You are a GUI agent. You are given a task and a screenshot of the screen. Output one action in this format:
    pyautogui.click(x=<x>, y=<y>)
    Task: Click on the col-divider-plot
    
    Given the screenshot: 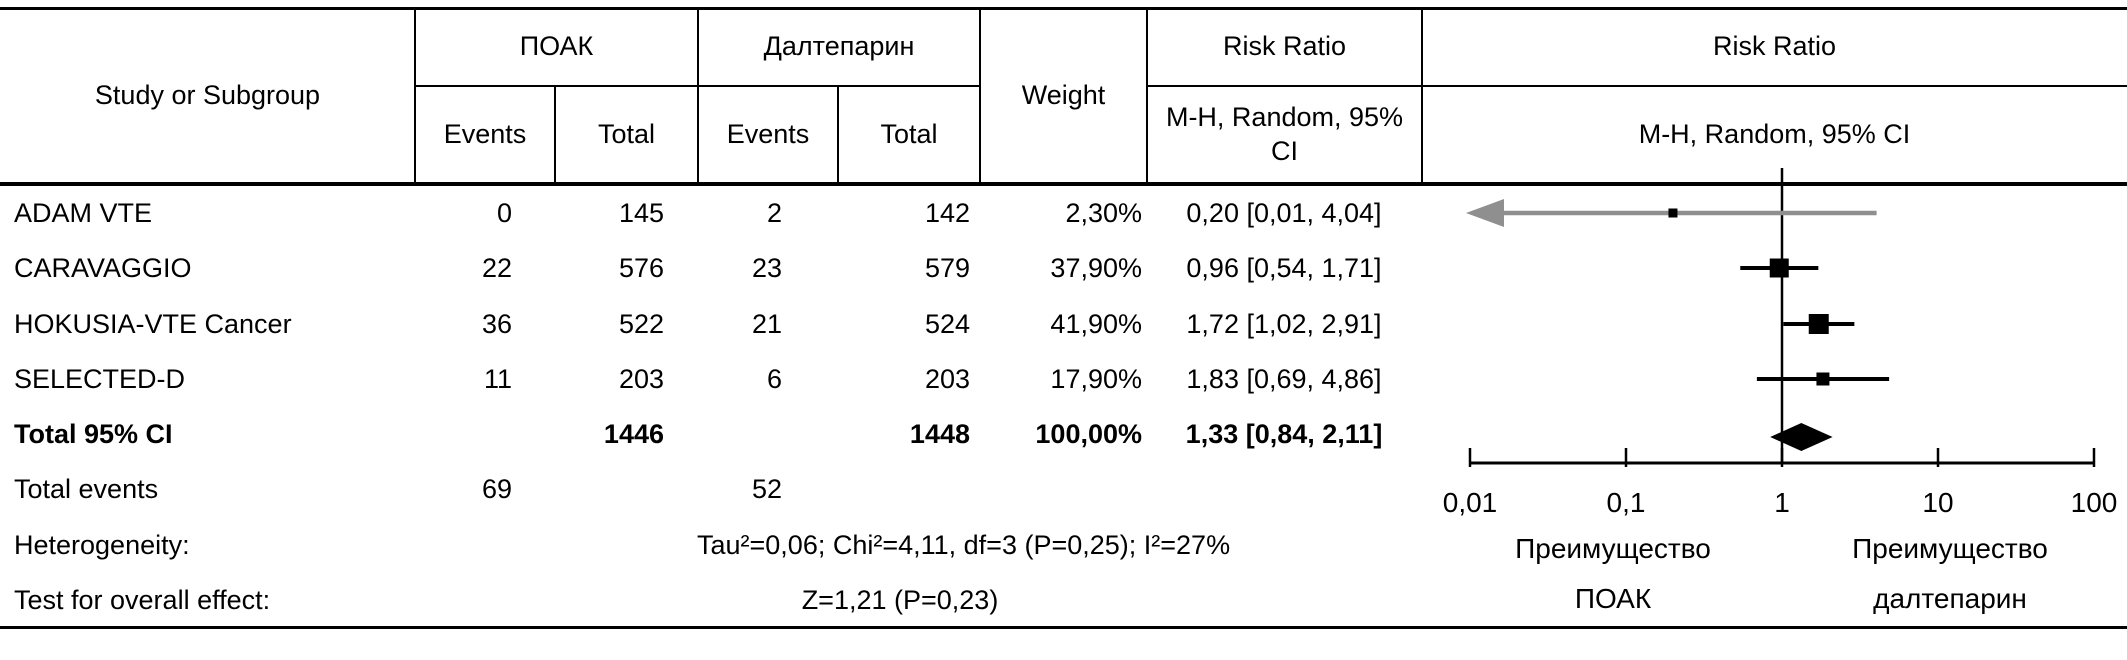 What is the action you would take?
    pyautogui.click(x=1422, y=96)
    